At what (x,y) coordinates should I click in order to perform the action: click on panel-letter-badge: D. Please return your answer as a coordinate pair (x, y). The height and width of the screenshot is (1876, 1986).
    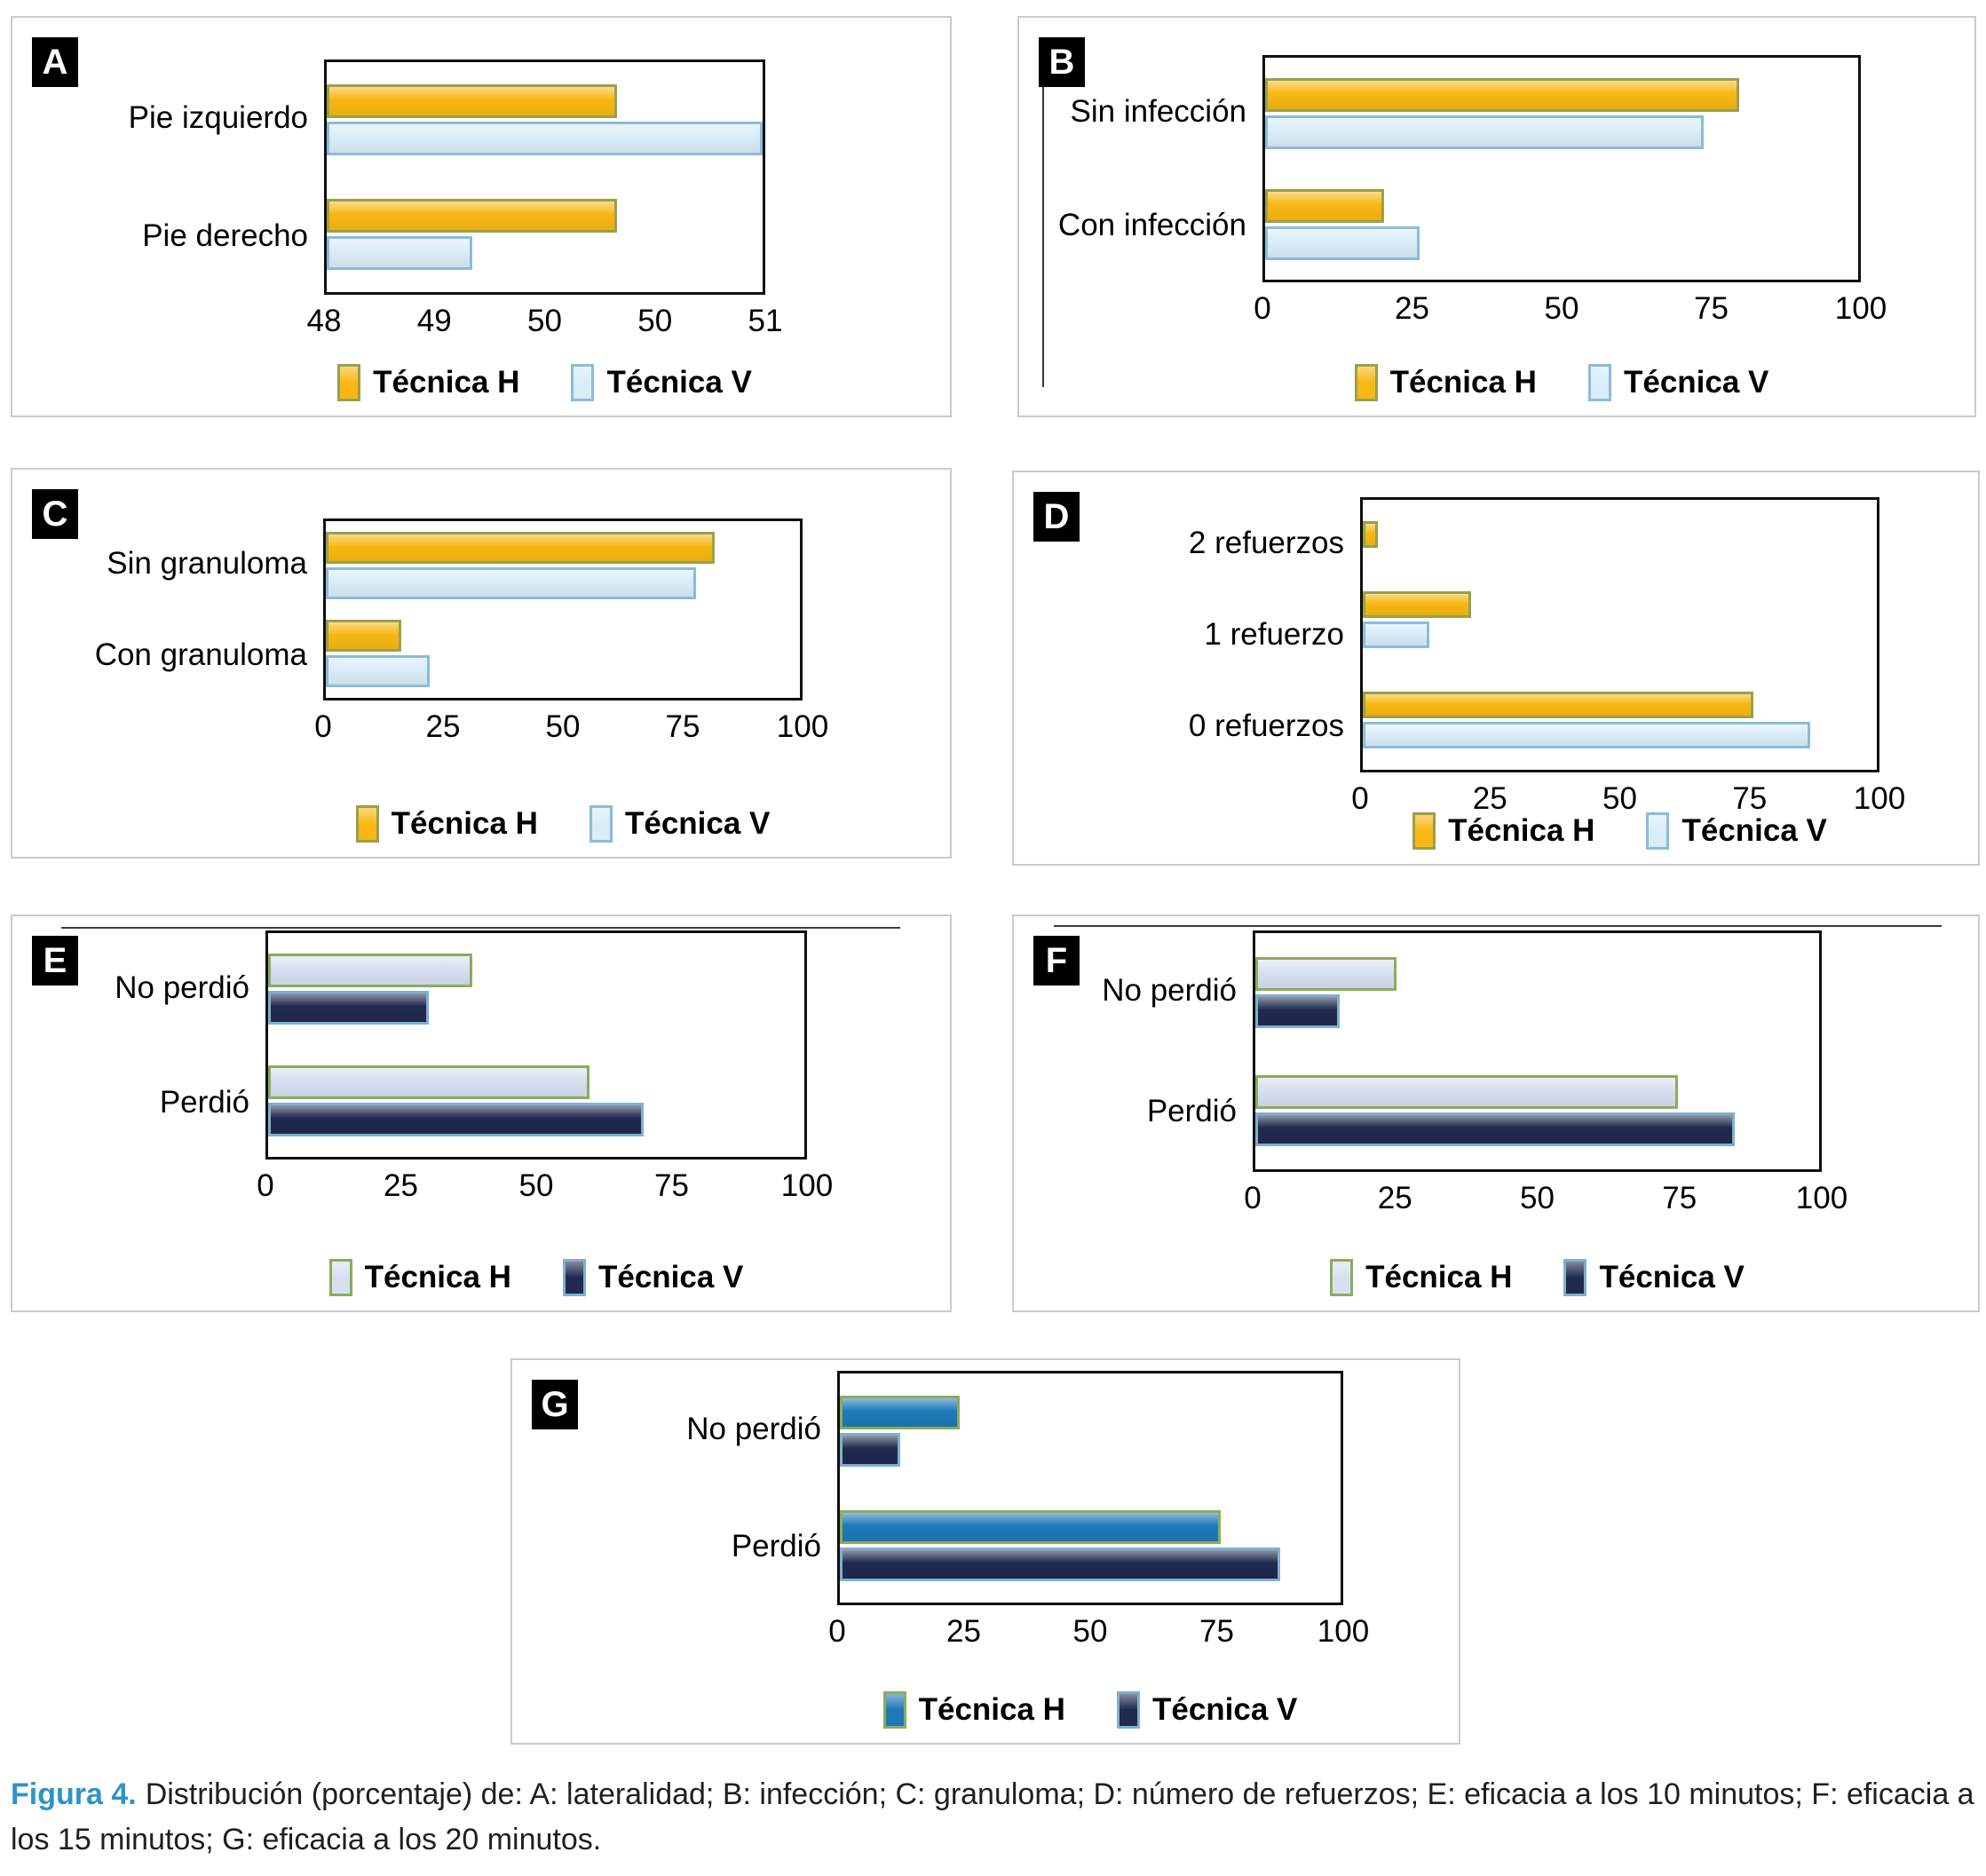
    Looking at the image, I should click on (1056, 517).